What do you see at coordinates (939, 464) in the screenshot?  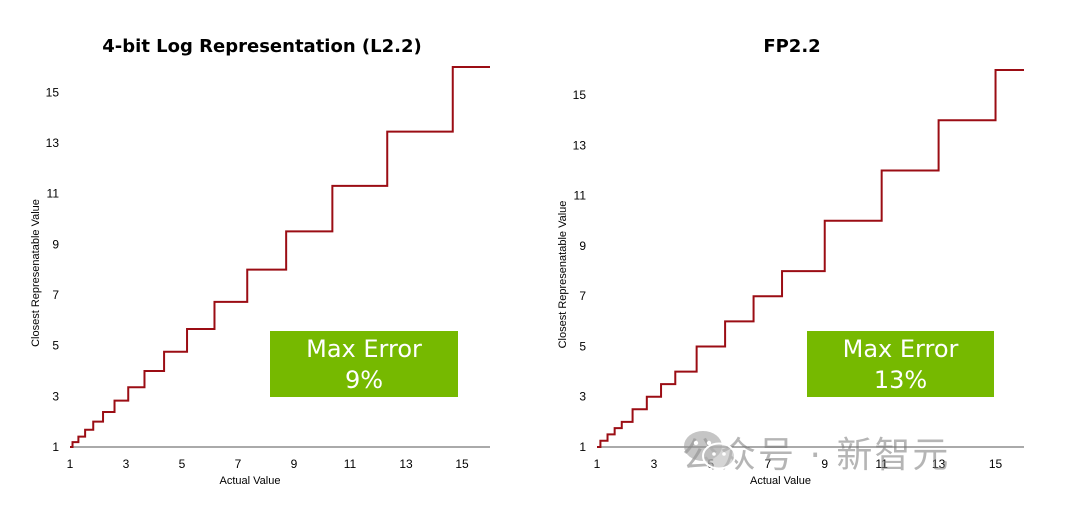 I see `chart-1-x-tick-label: 13` at bounding box center [939, 464].